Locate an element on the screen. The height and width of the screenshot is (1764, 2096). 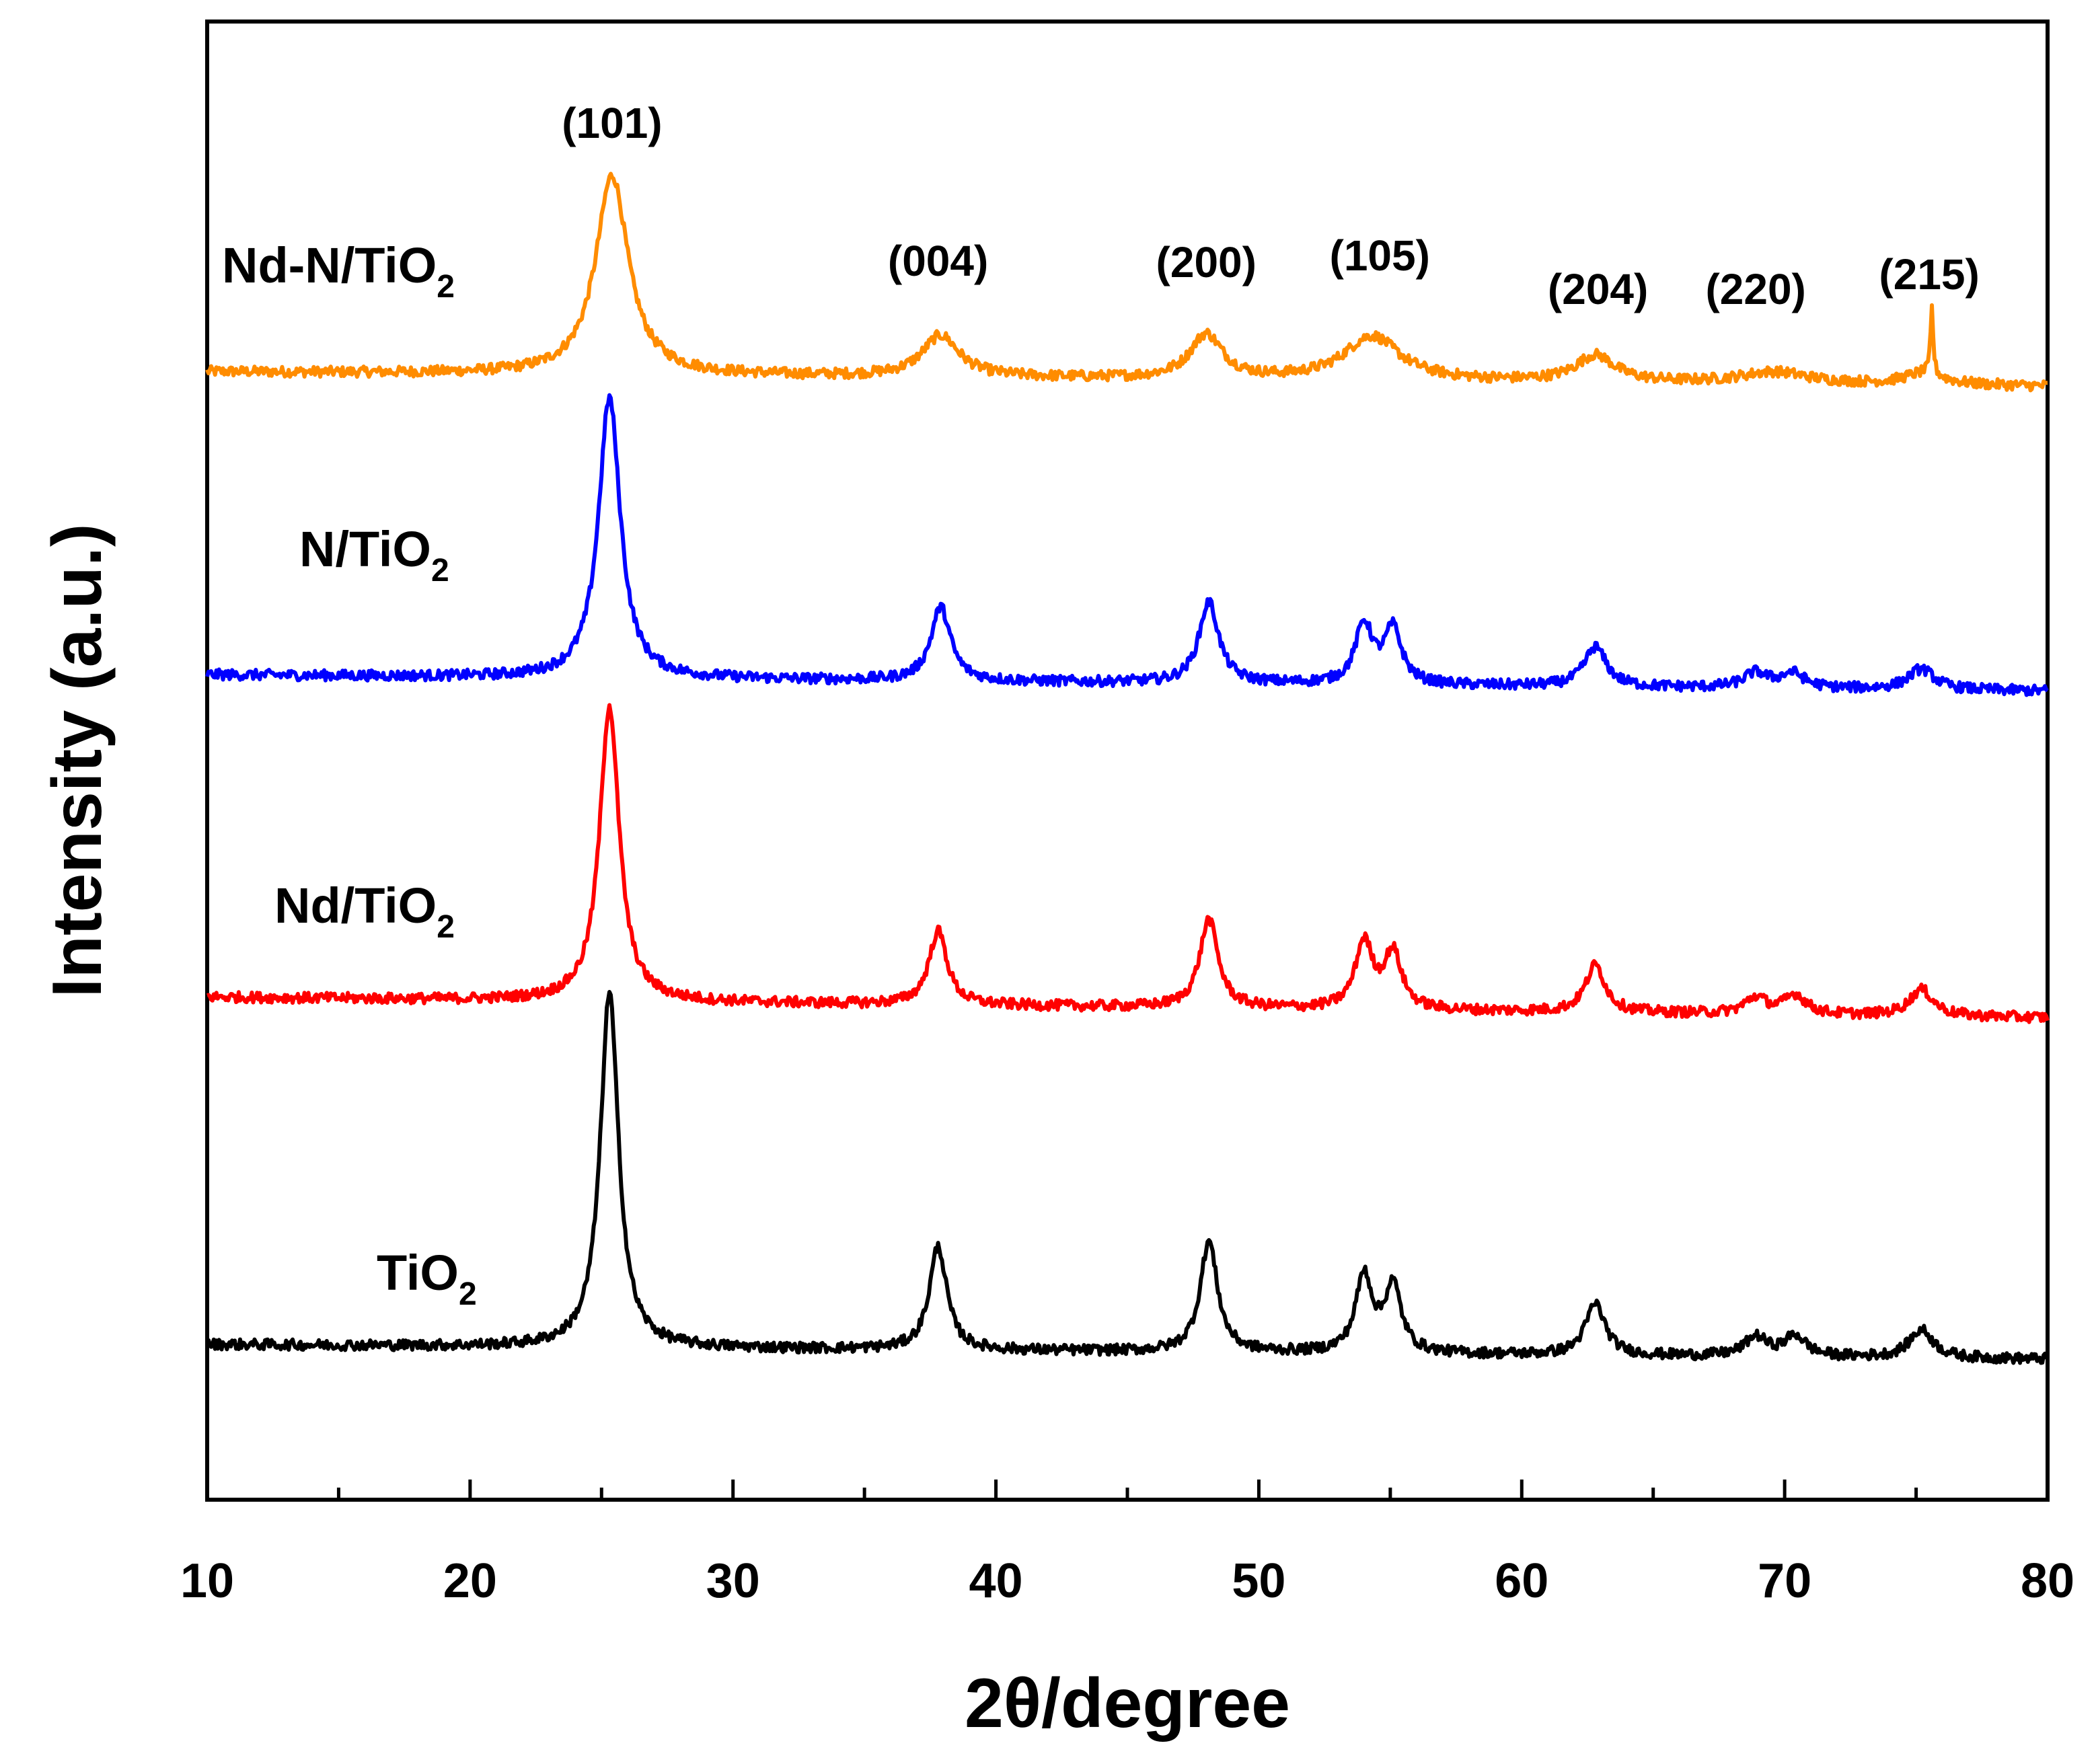
x-tick-label: 70 is located at coordinates (1784, 1581).